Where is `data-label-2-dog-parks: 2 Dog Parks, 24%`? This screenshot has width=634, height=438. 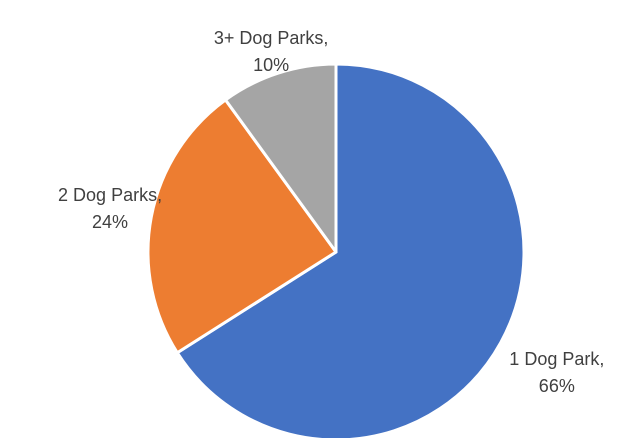 data-label-2-dog-parks: 2 Dog Parks, 24% is located at coordinates (110, 209).